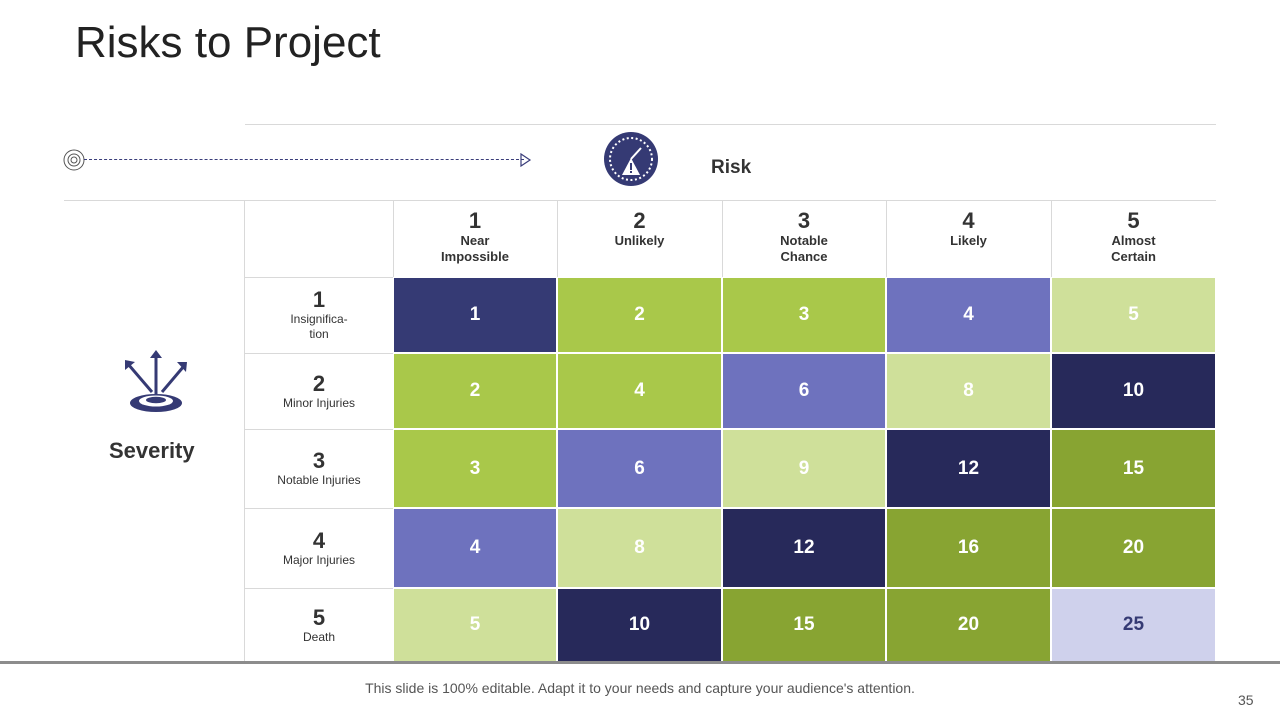  Describe the element at coordinates (475, 220) in the screenshot. I see `column-number: 1` at that location.